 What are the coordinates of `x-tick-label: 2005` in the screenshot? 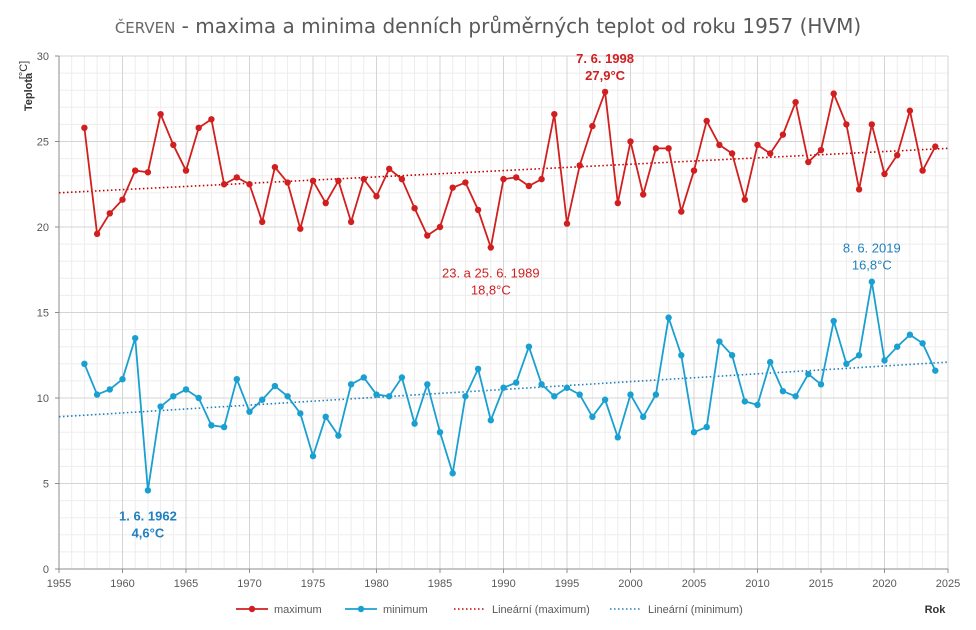 It's located at (694, 584).